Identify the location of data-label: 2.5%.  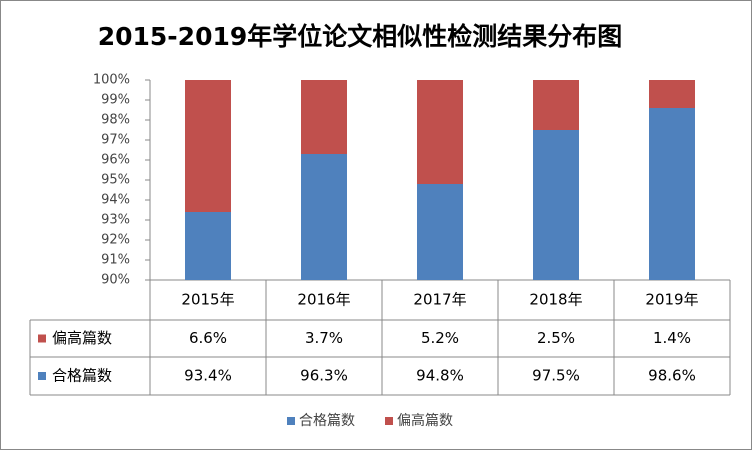
(556, 338).